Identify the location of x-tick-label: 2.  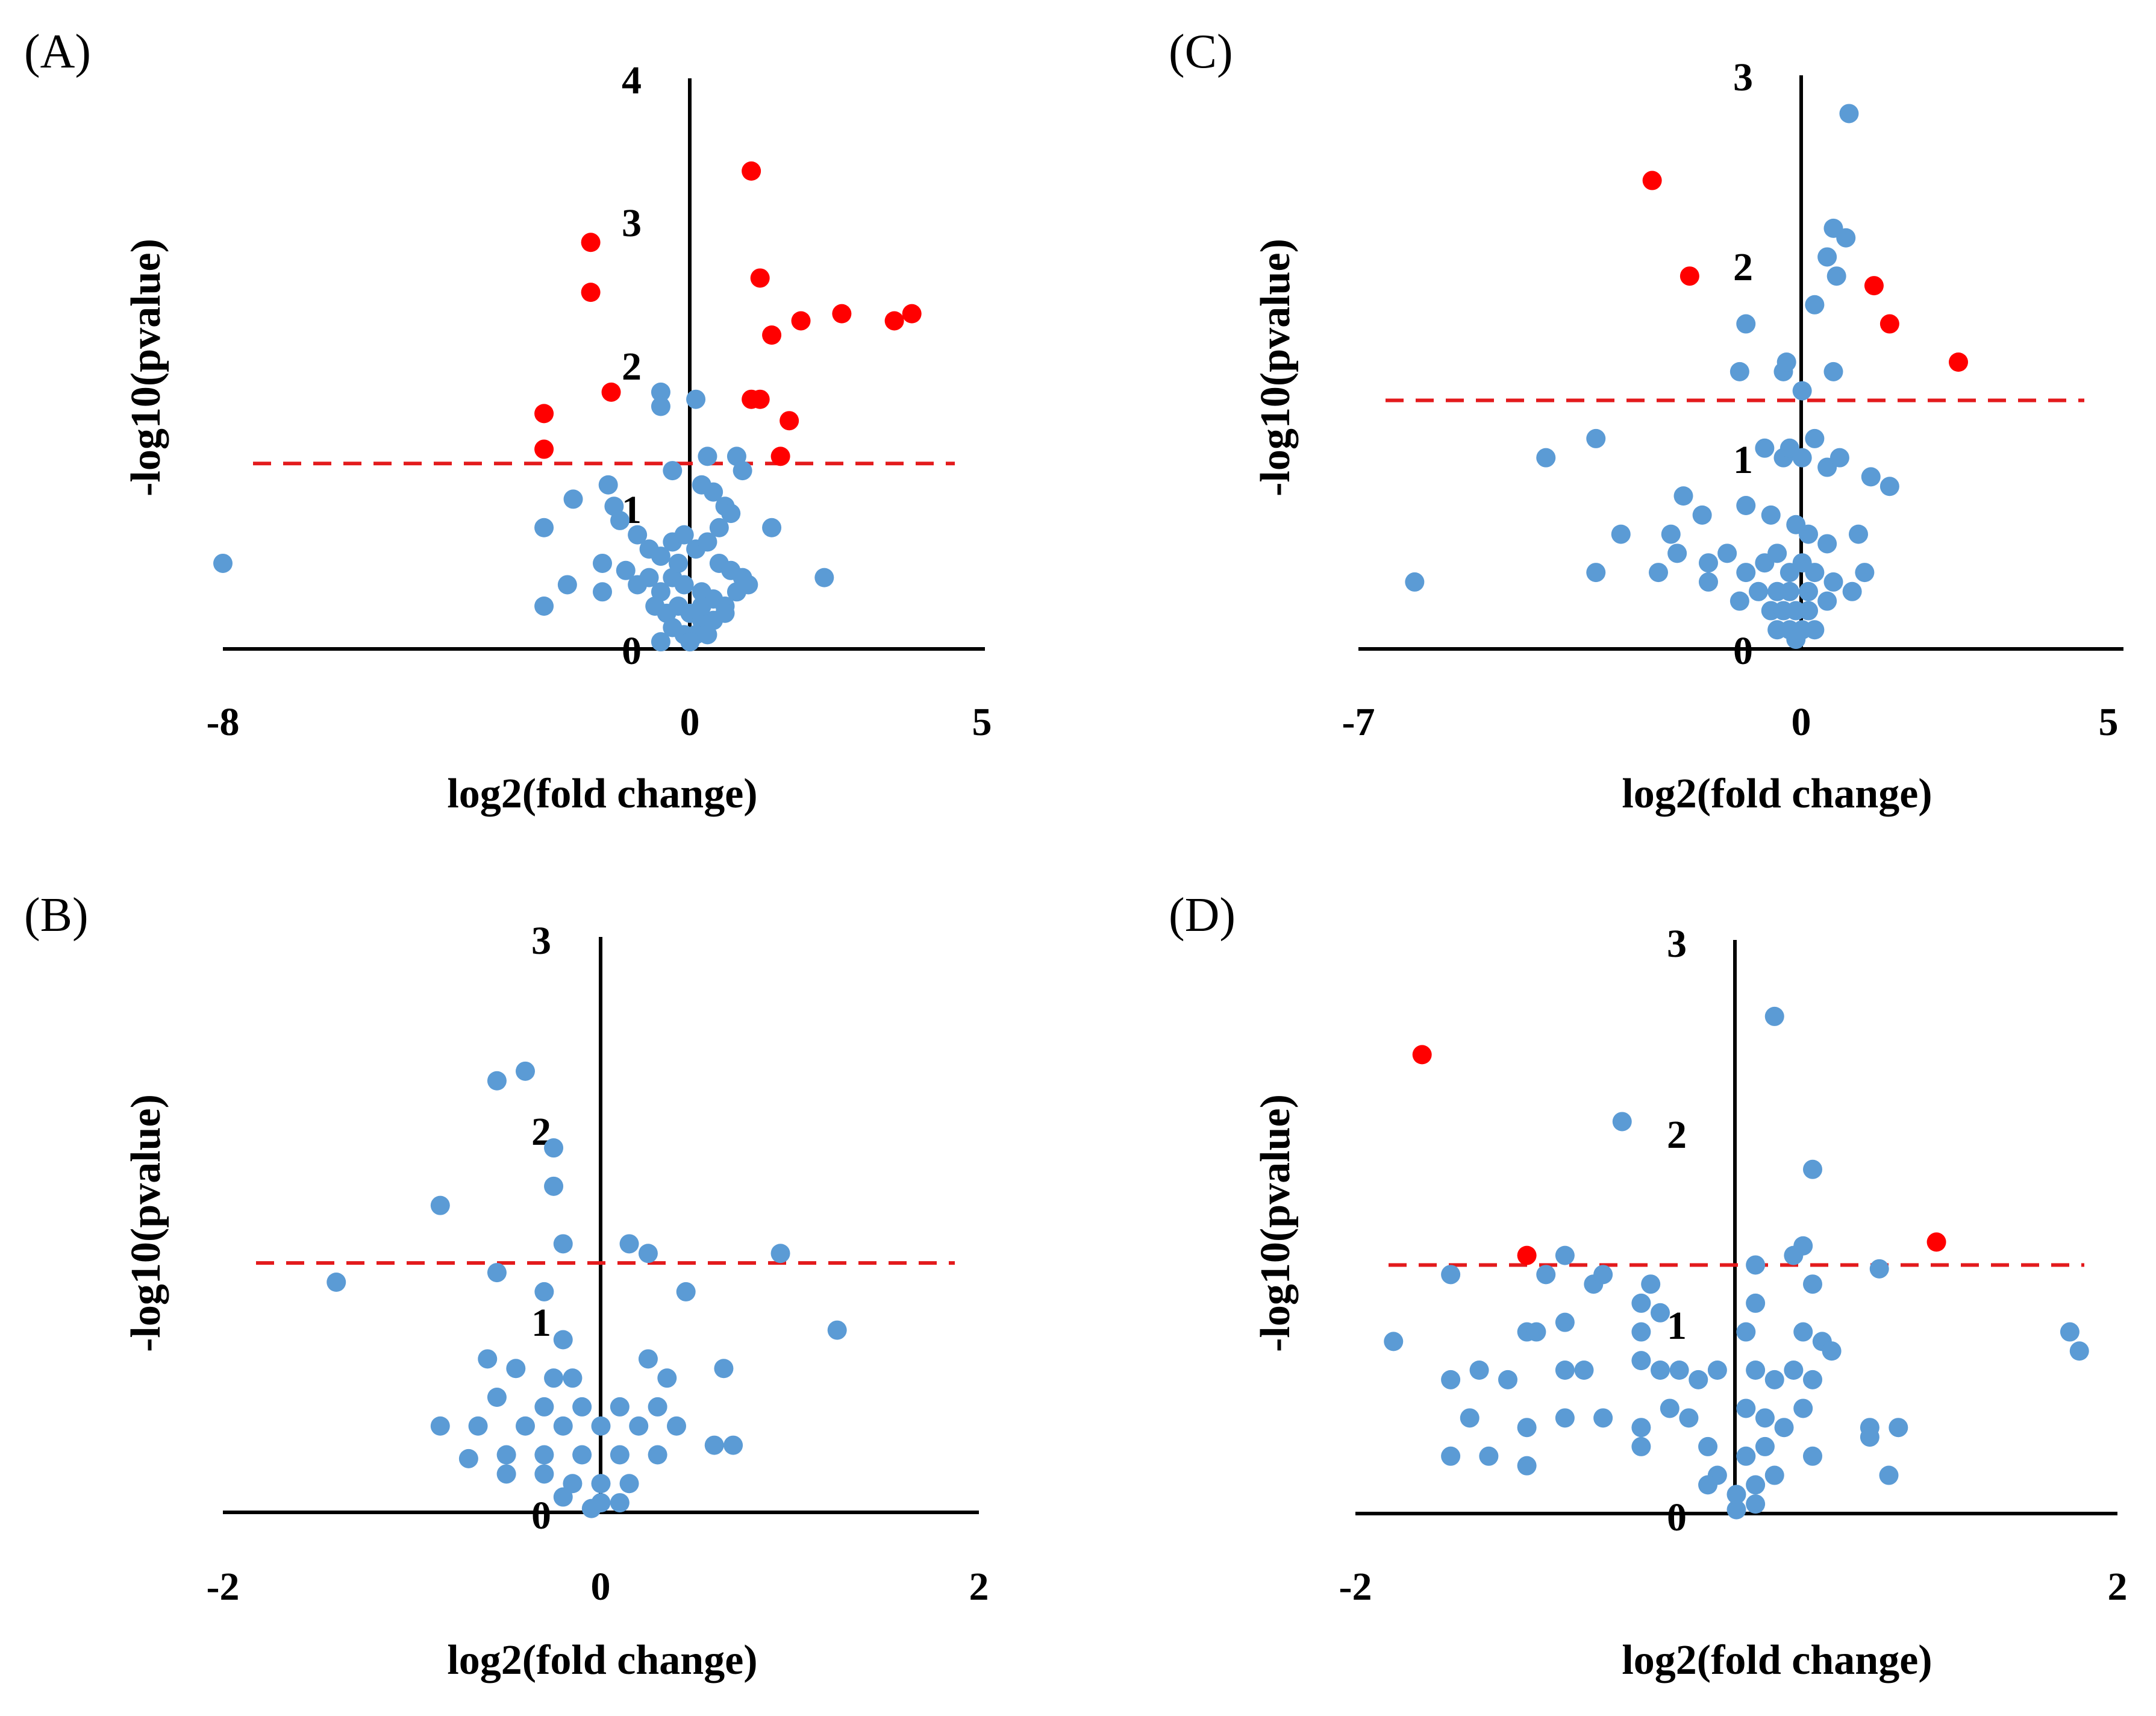
(2118, 1587).